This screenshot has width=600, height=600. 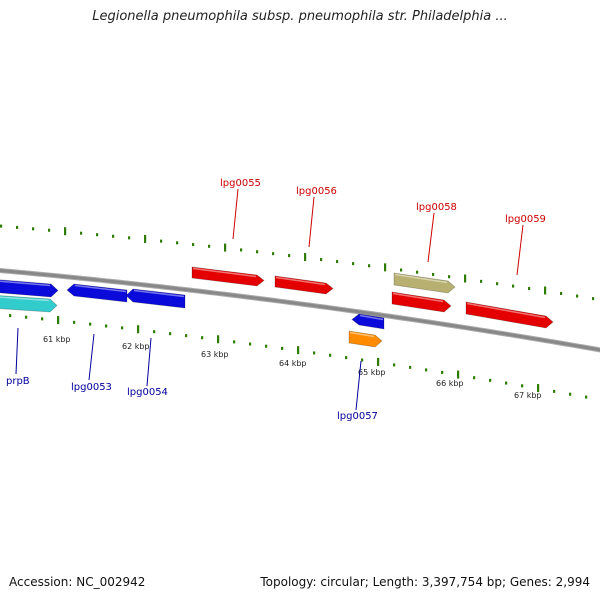 I want to click on gene-label-lpg0055: lpg0055, so click(x=240, y=183).